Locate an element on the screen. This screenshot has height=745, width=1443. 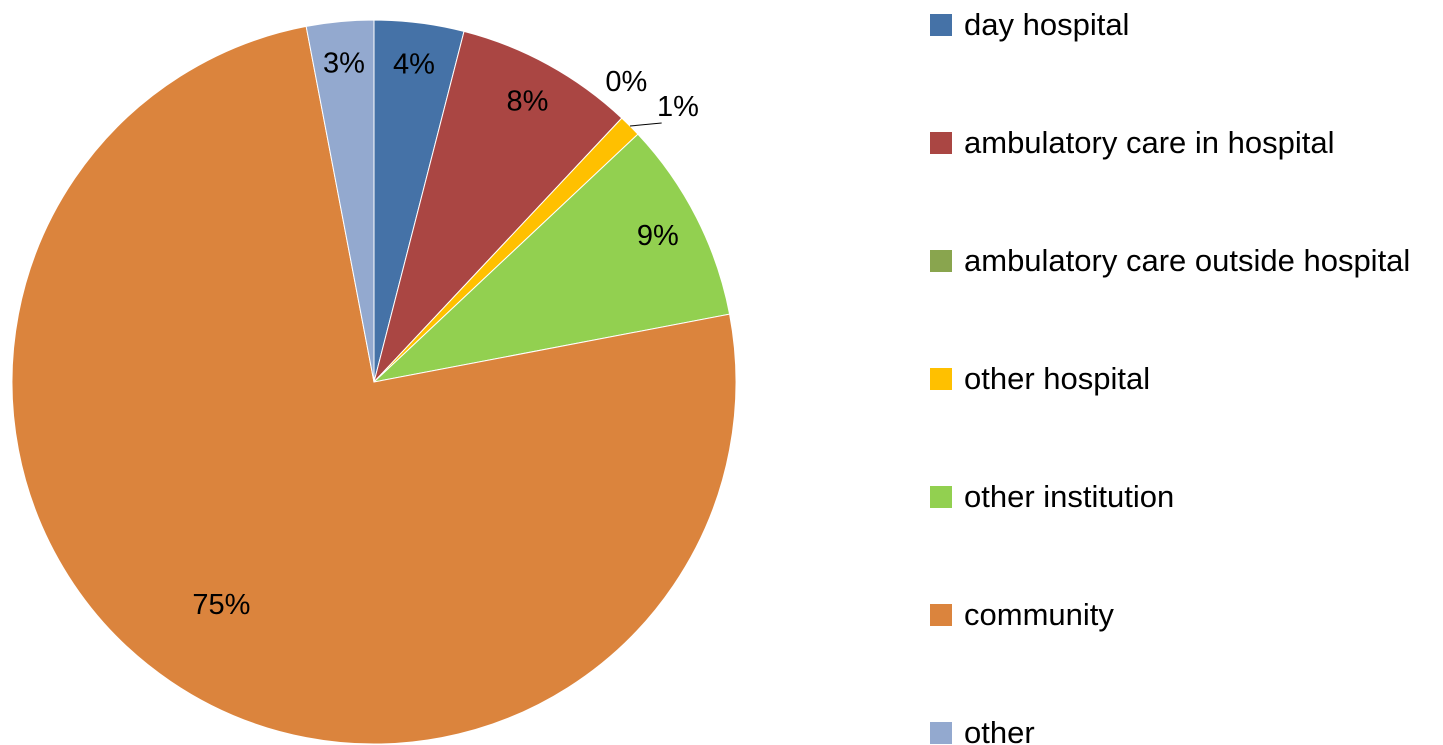
legend-item: ambulatory care in hospital is located at coordinates (1182, 143).